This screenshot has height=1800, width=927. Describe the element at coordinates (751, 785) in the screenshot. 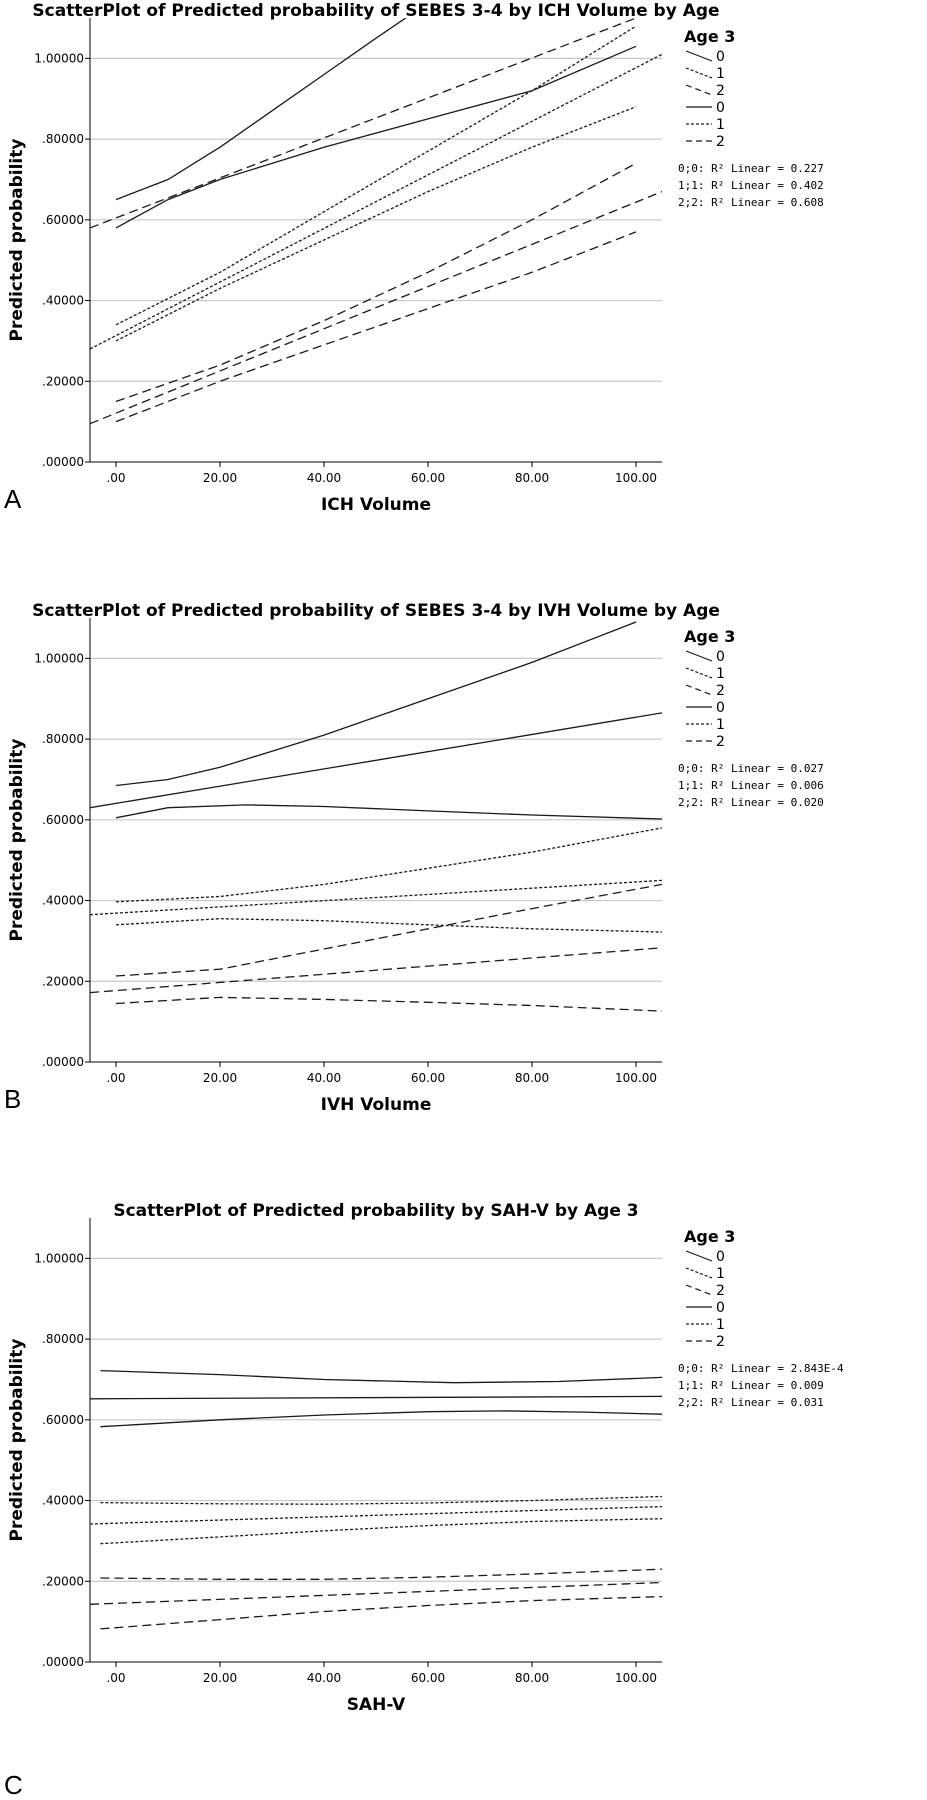

I see `r-squared-label: 1;1: R² Linear = 0.006` at that location.